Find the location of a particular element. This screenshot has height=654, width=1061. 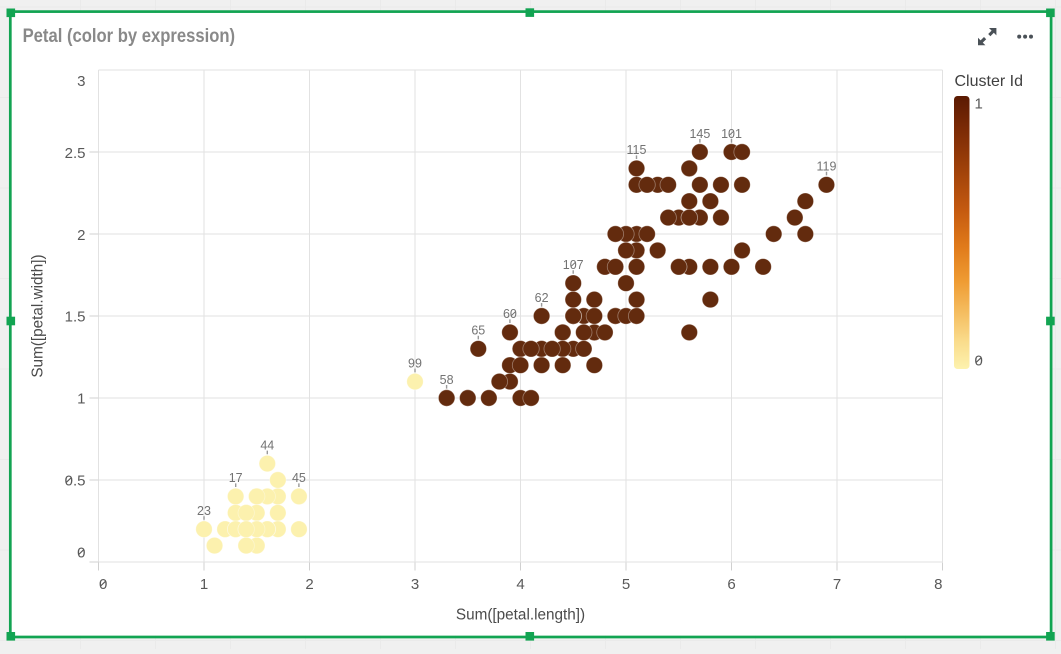

svg-text: 65 is located at coordinates (478, 331).